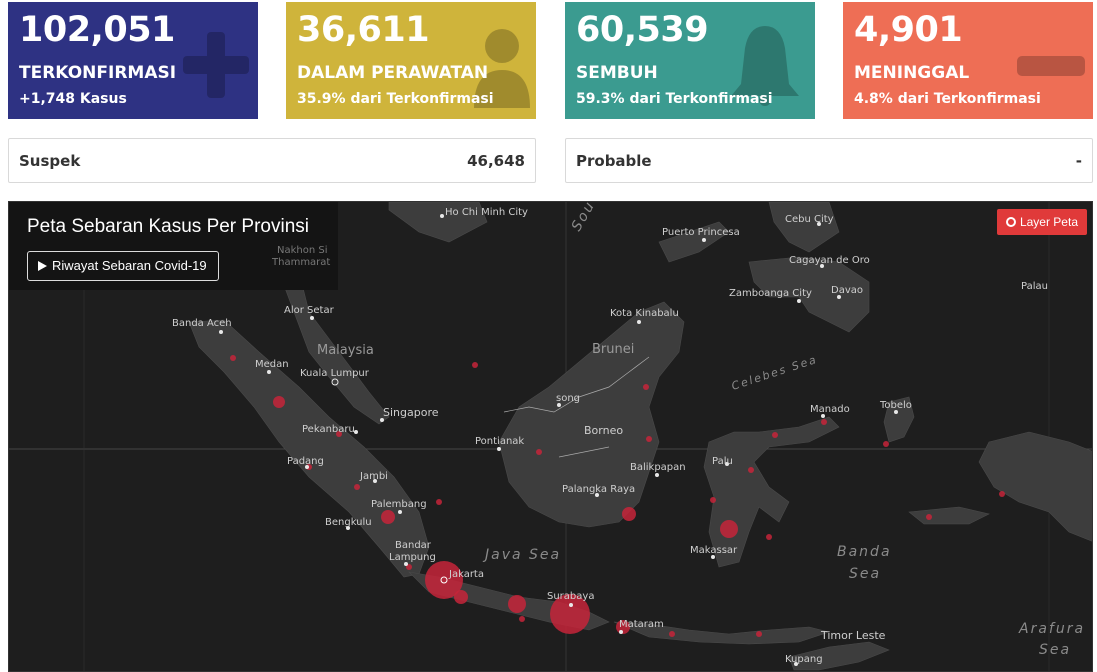  I want to click on case-marker-kaltara, so click(646, 387).